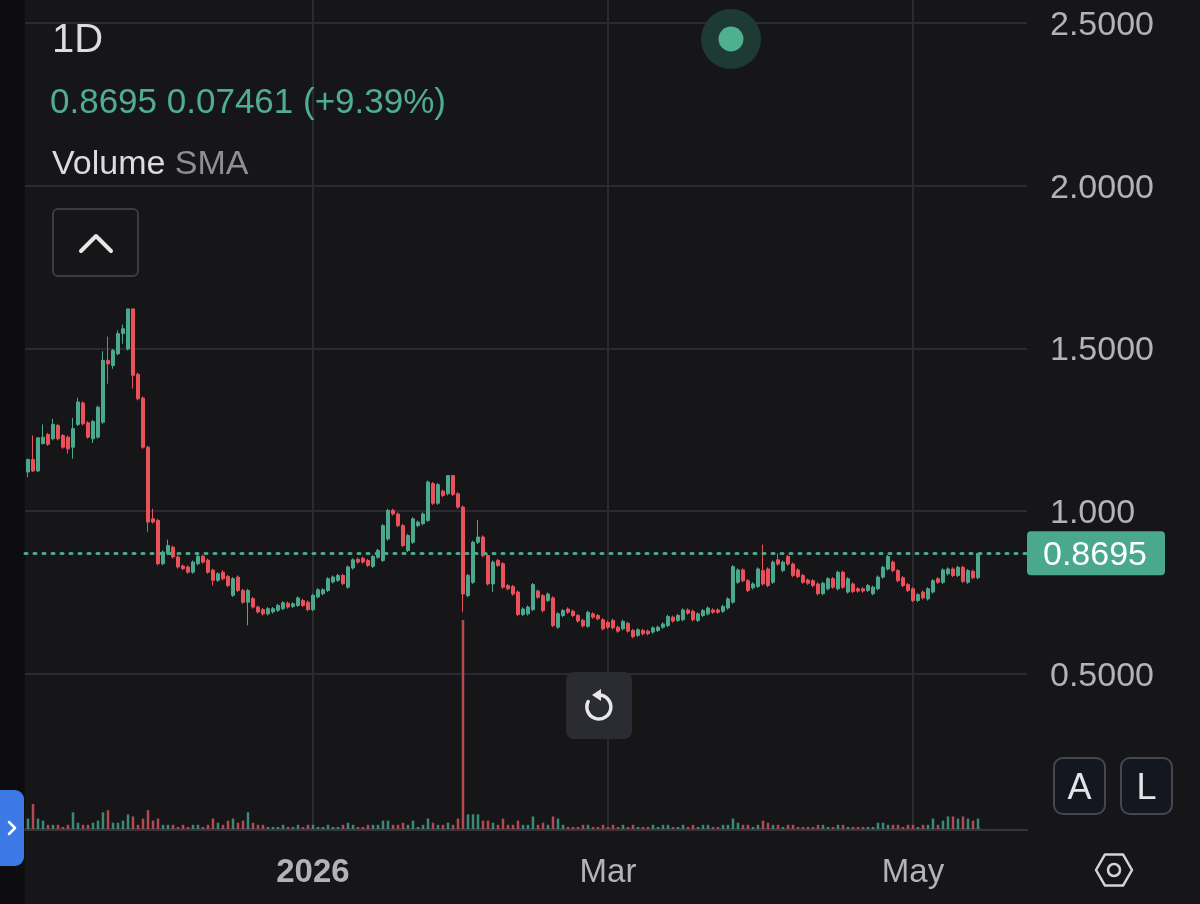  What do you see at coordinates (248, 101) in the screenshot?
I see `text: 0.8695 0.07461 (+9.39%)` at bounding box center [248, 101].